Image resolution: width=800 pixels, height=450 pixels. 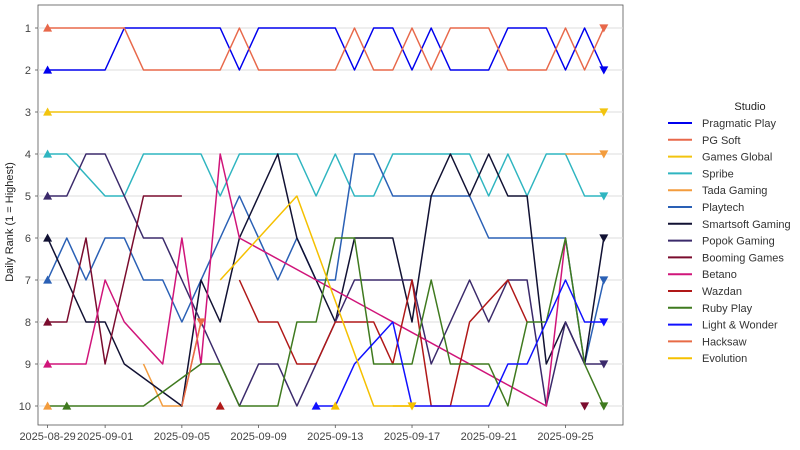 I want to click on legend-label: Ruby Play, so click(x=727, y=309).